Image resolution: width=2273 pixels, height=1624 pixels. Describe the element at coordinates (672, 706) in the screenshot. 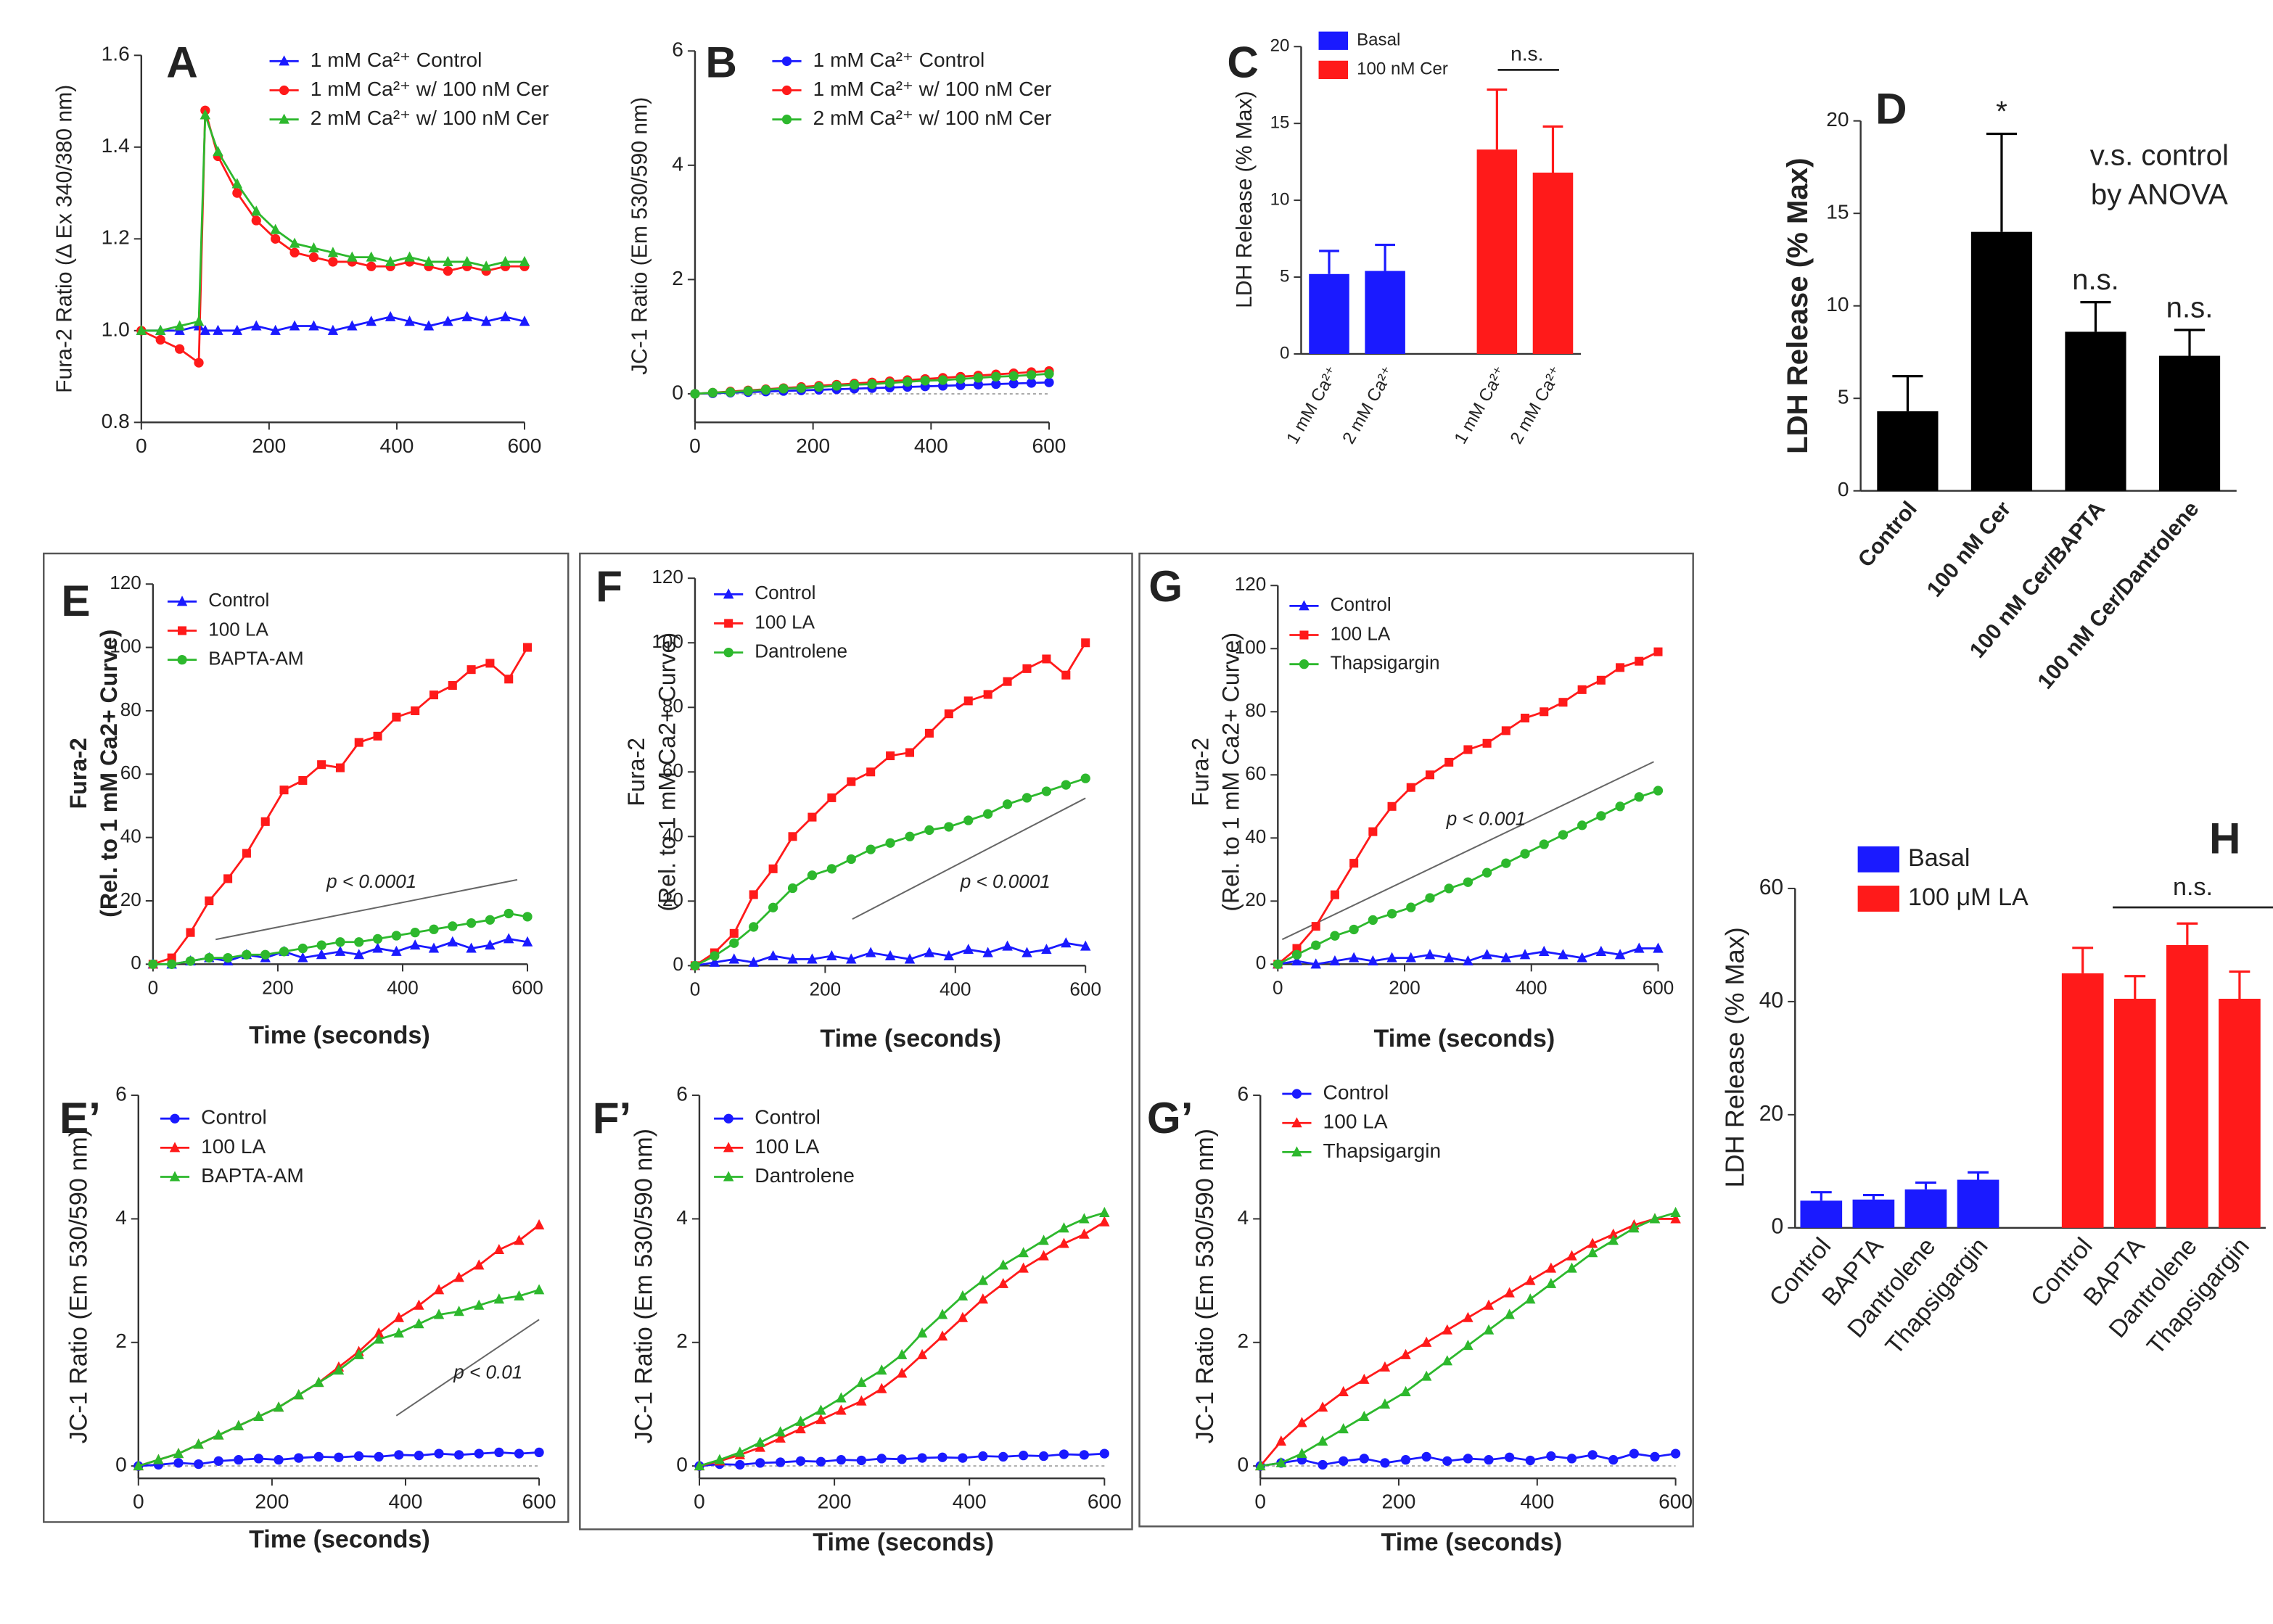

I see `y-tick-label: 80` at that location.